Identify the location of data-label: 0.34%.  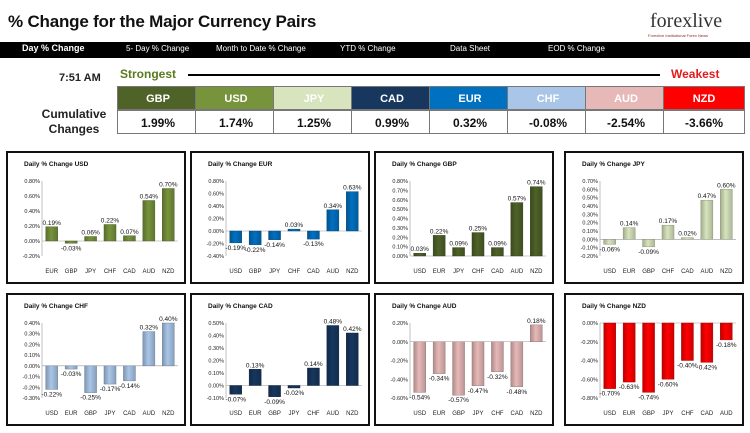
(333, 206).